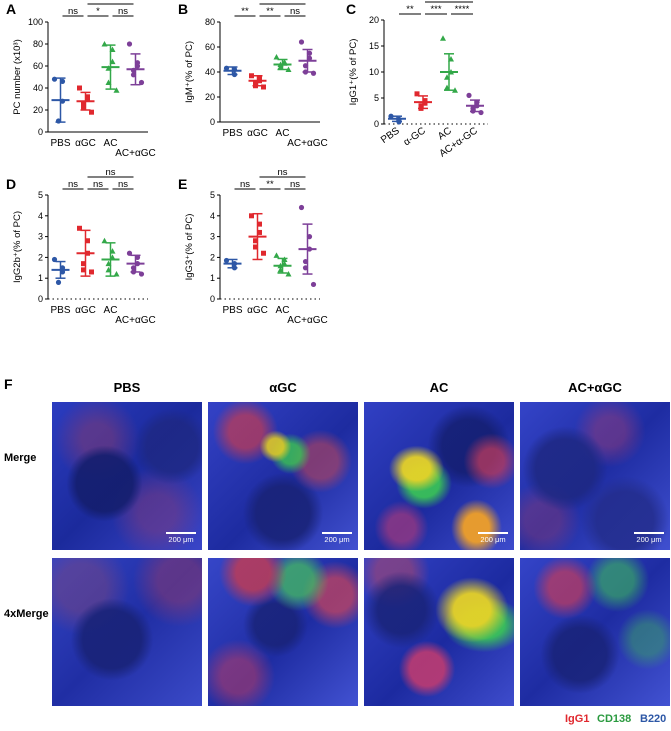 The width and height of the screenshot is (671, 731). Describe the element at coordinates (98, 11) in the screenshot. I see `significance-label: *` at that location.